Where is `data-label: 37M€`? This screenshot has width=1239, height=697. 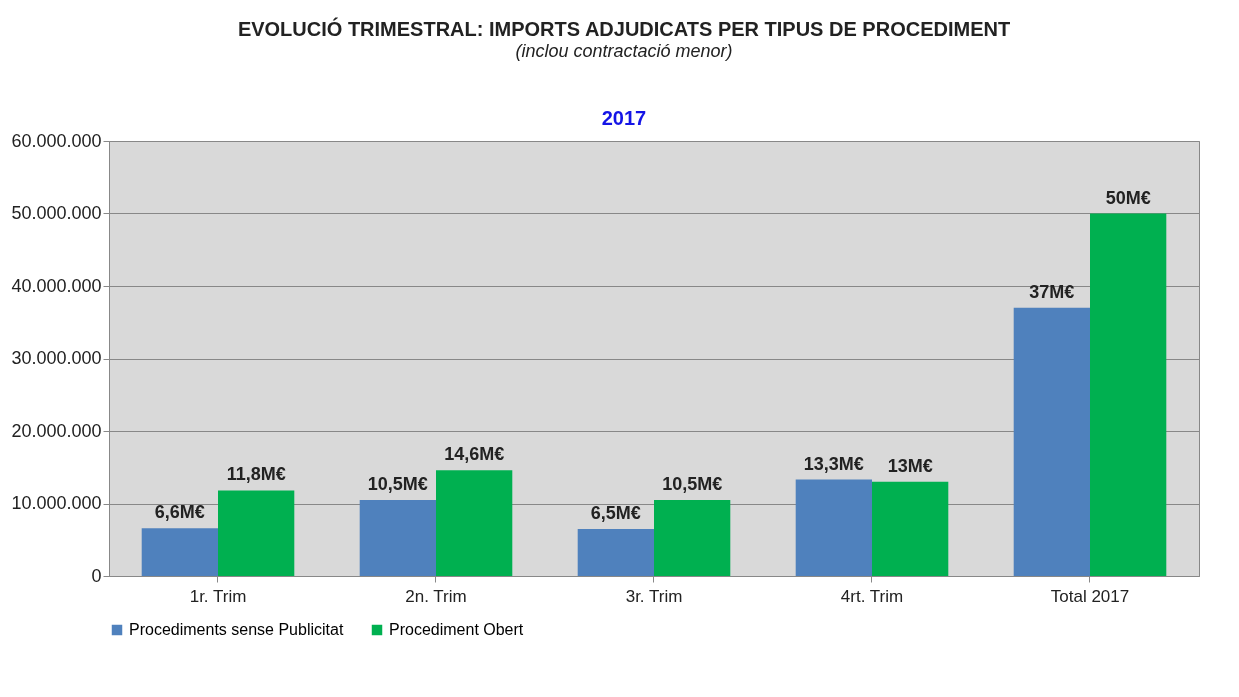
data-label: 37M€ is located at coordinates (1052, 291).